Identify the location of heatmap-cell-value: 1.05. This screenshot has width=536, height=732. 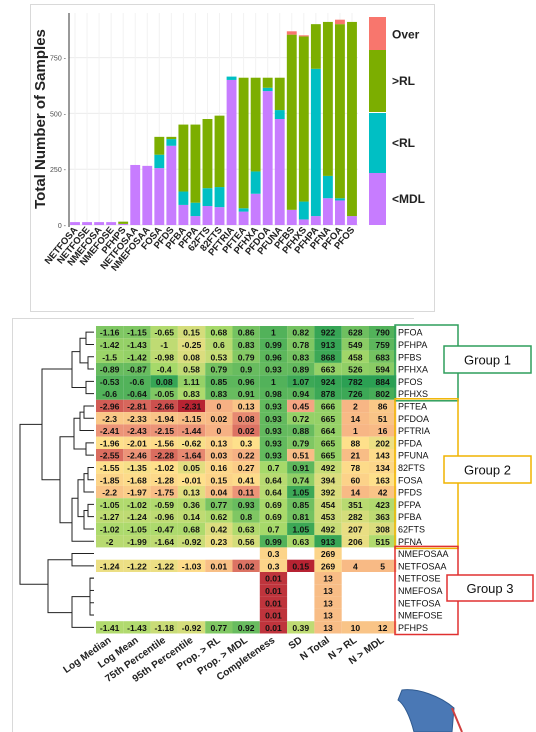
(300, 493).